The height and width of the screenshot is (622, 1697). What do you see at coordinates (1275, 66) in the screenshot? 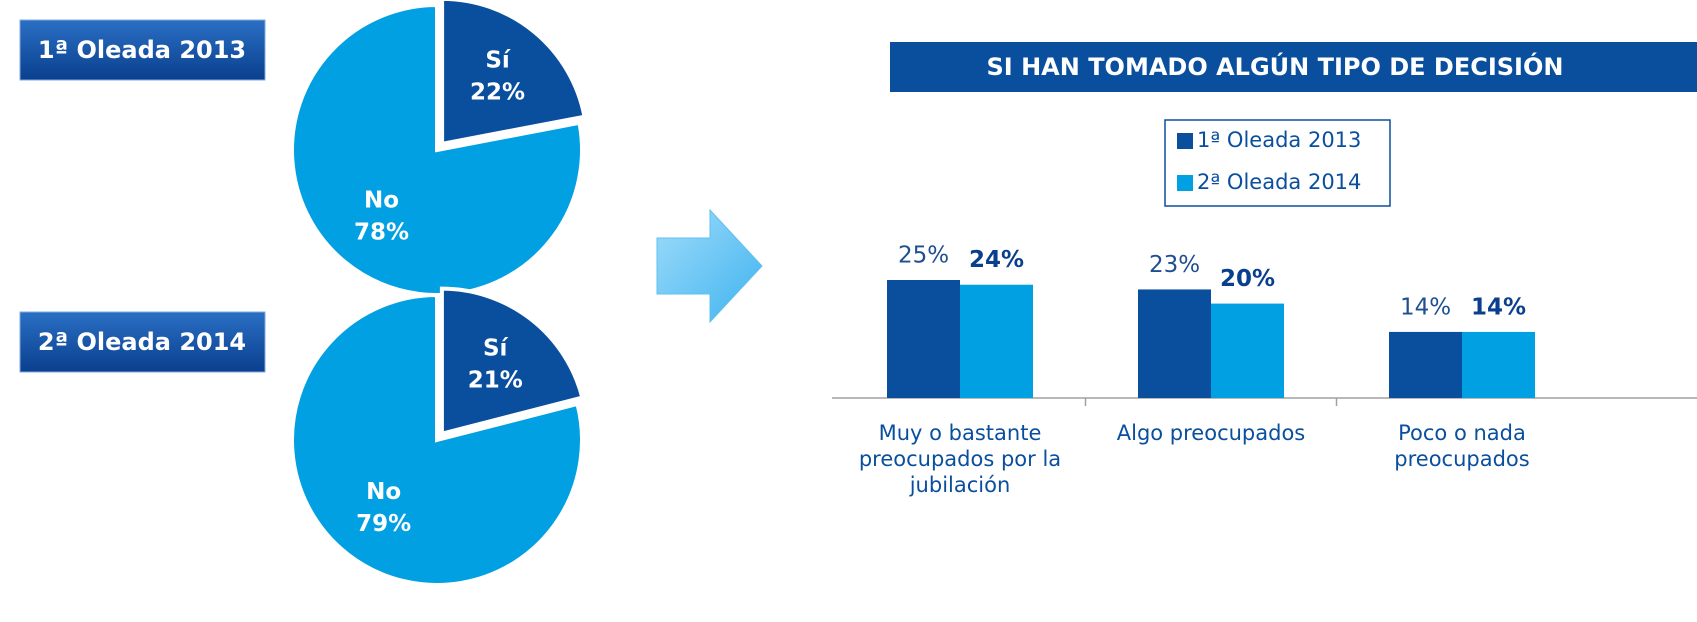
I see `chart-title: SI HAN TOMADO ALGÚN TIPO DE DECISIÓN` at bounding box center [1275, 66].